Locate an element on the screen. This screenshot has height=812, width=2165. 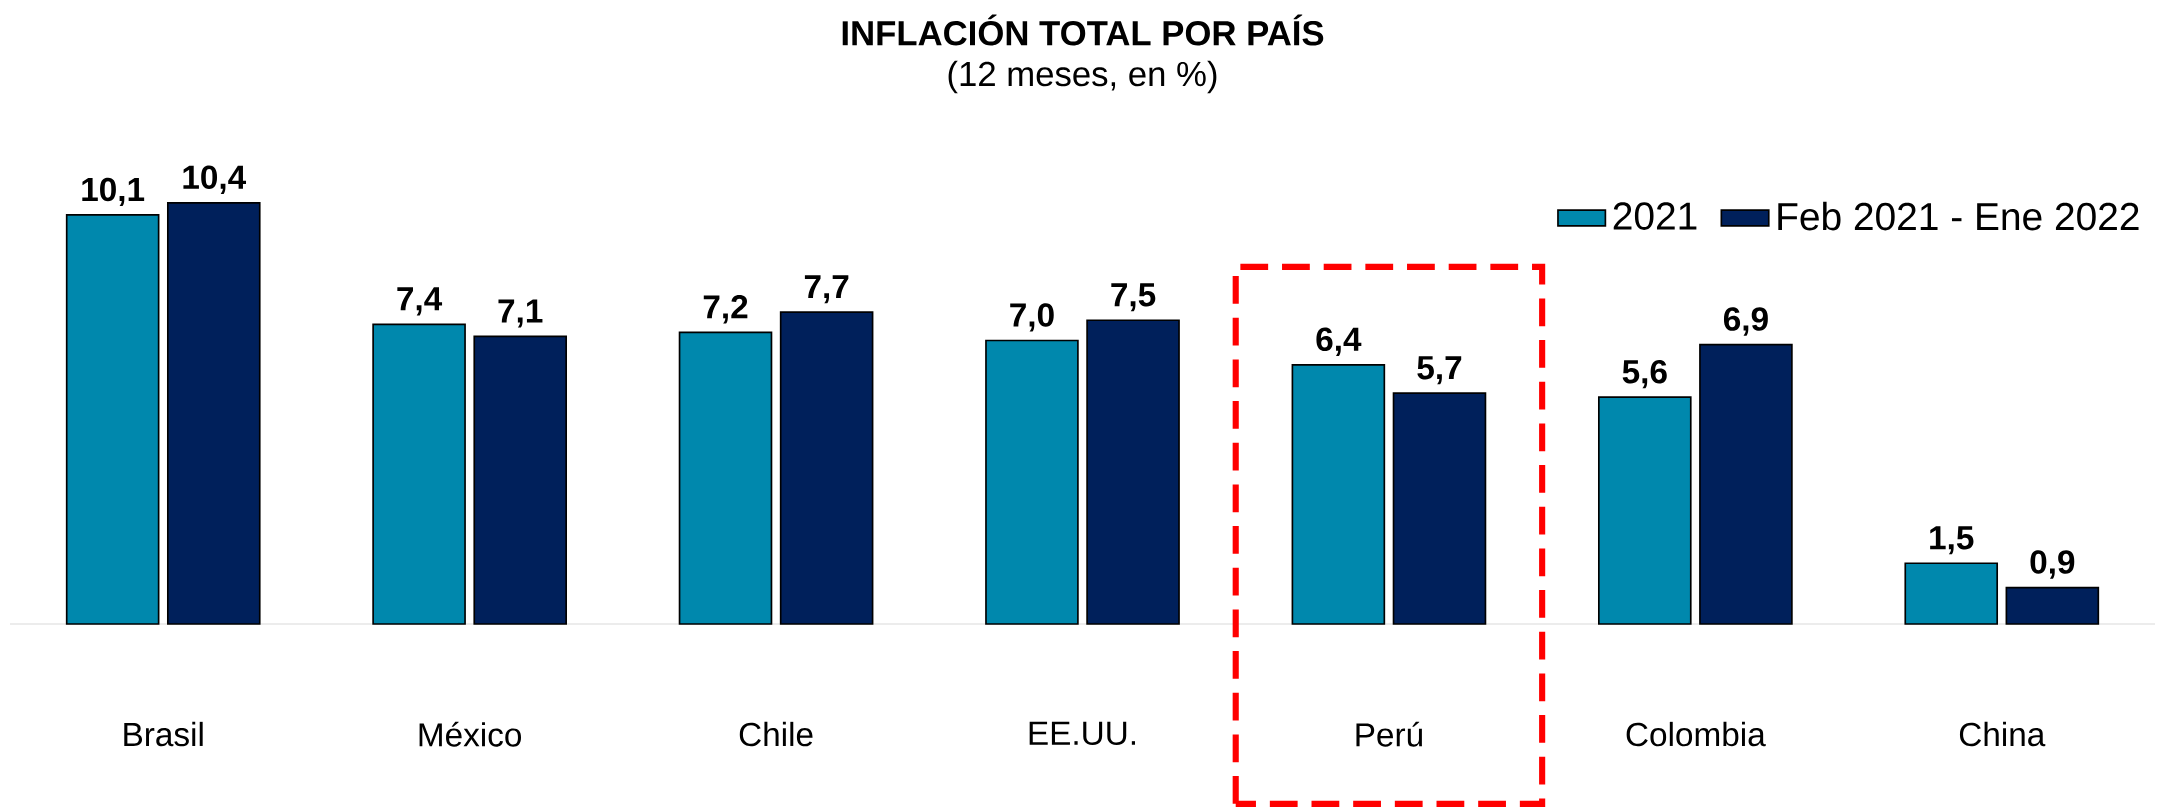
legend-label: 2021 is located at coordinates (1655, 216).